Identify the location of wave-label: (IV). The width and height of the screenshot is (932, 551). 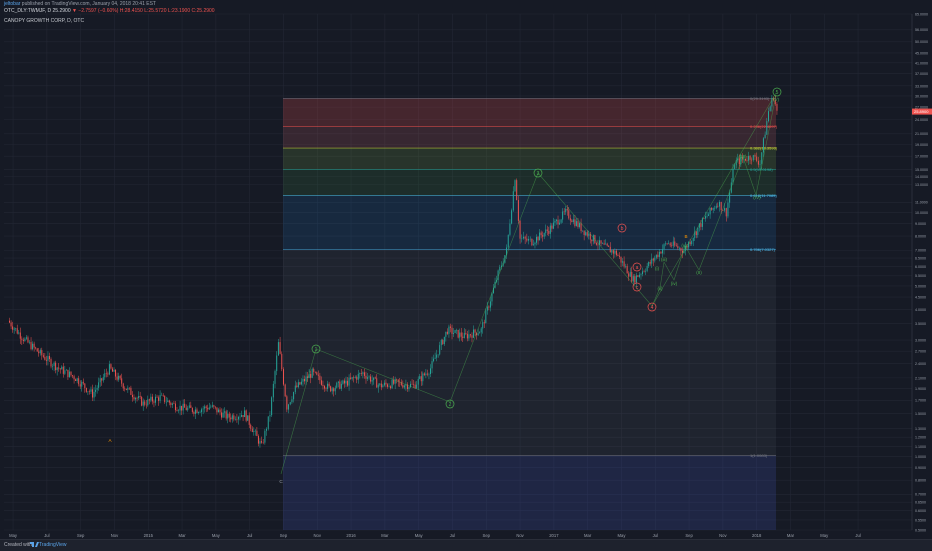
(757, 197).